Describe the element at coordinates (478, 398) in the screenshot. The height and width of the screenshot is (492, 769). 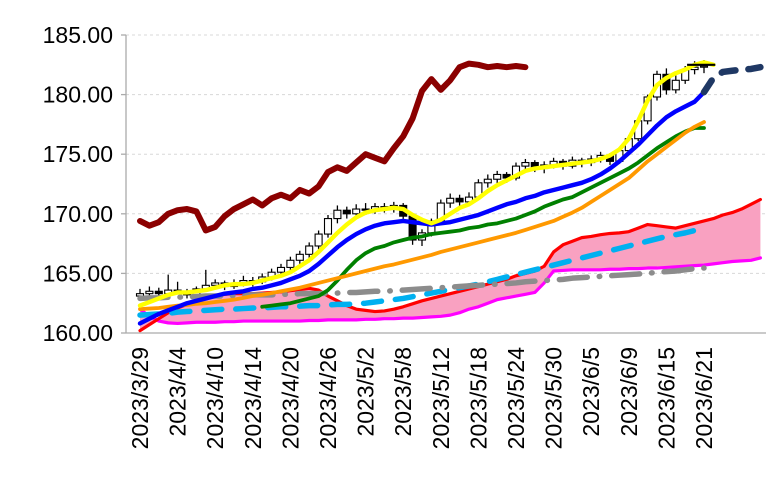
I see `x-tick-label: 2023/5/18` at that location.